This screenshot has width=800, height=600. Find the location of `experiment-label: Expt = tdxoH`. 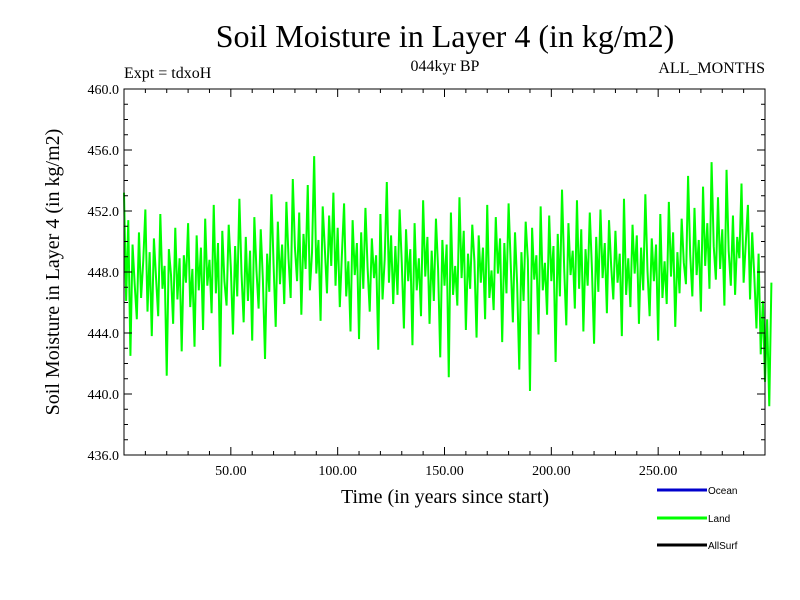

experiment-label: Expt = tdxoH is located at coordinates (168, 73).